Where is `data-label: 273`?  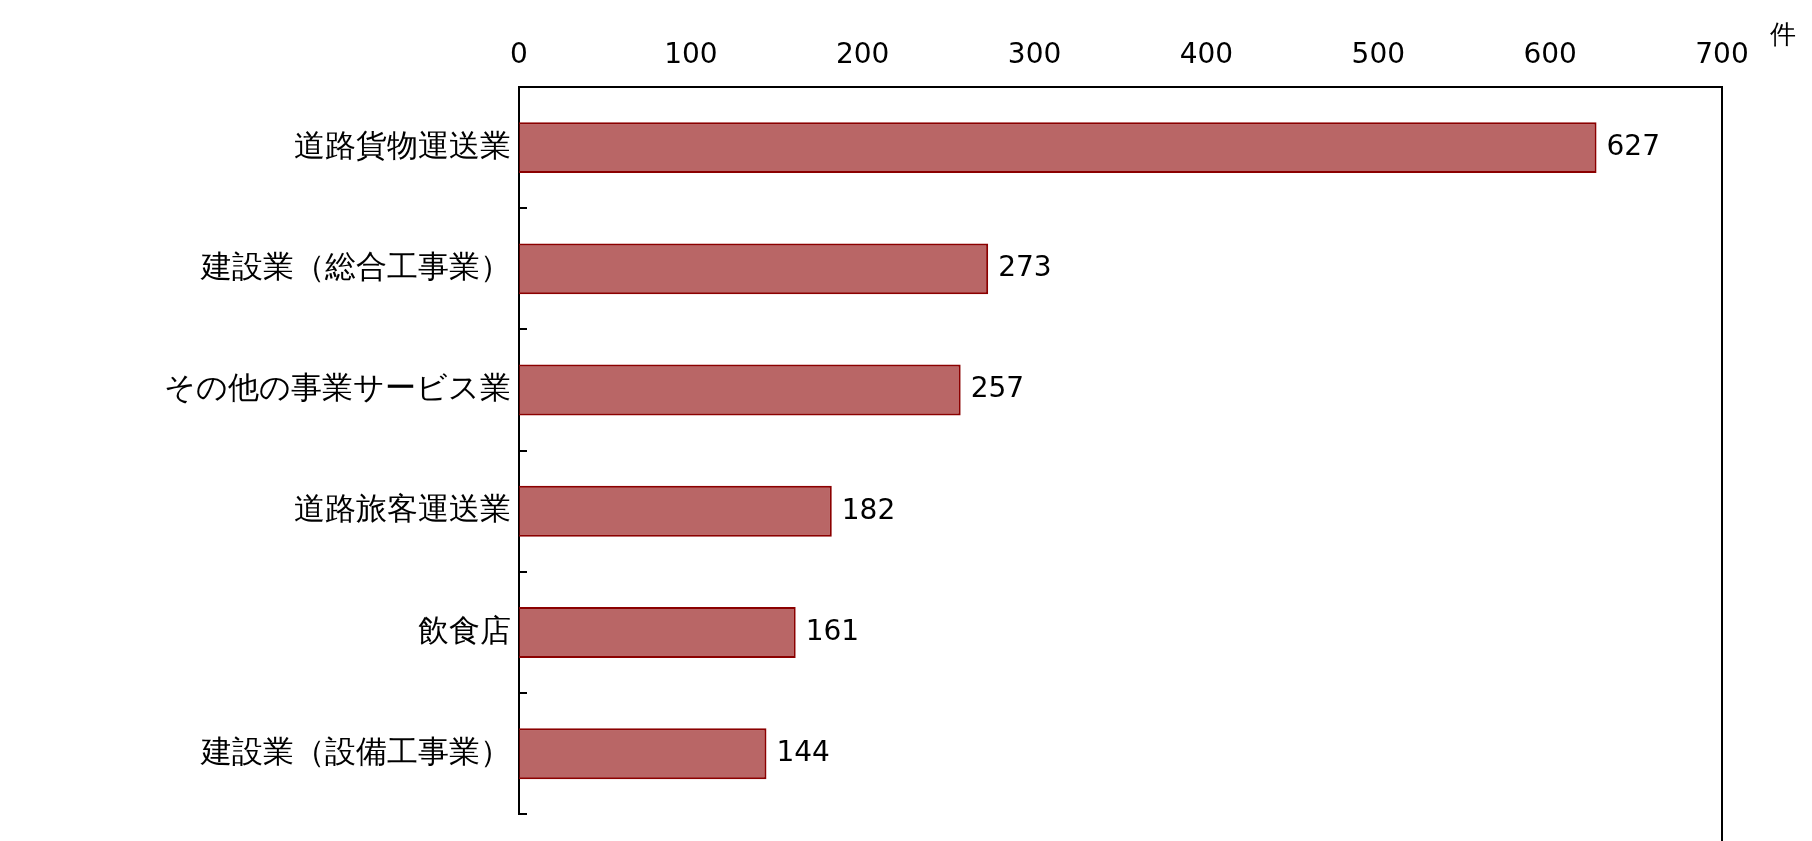 data-label: 273 is located at coordinates (1025, 267).